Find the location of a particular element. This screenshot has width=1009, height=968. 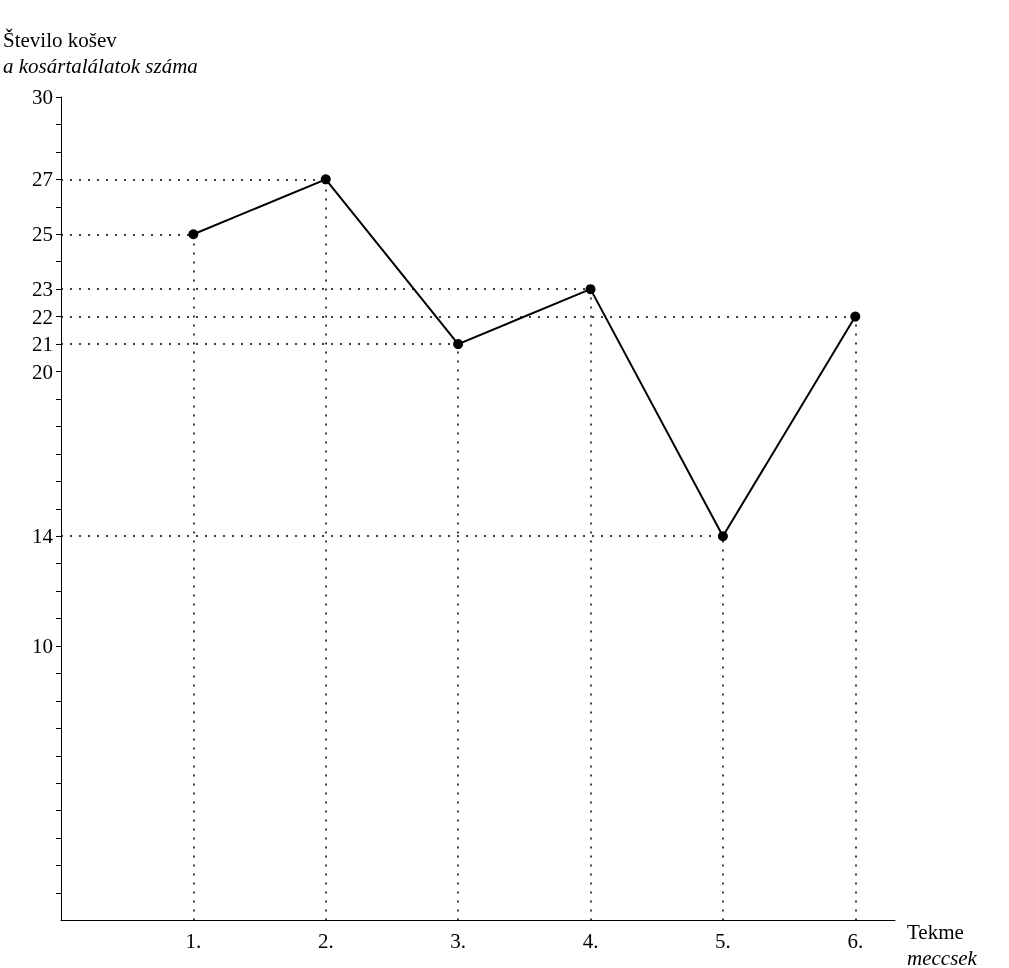

y-tick-label: 20 is located at coordinates (42, 371).